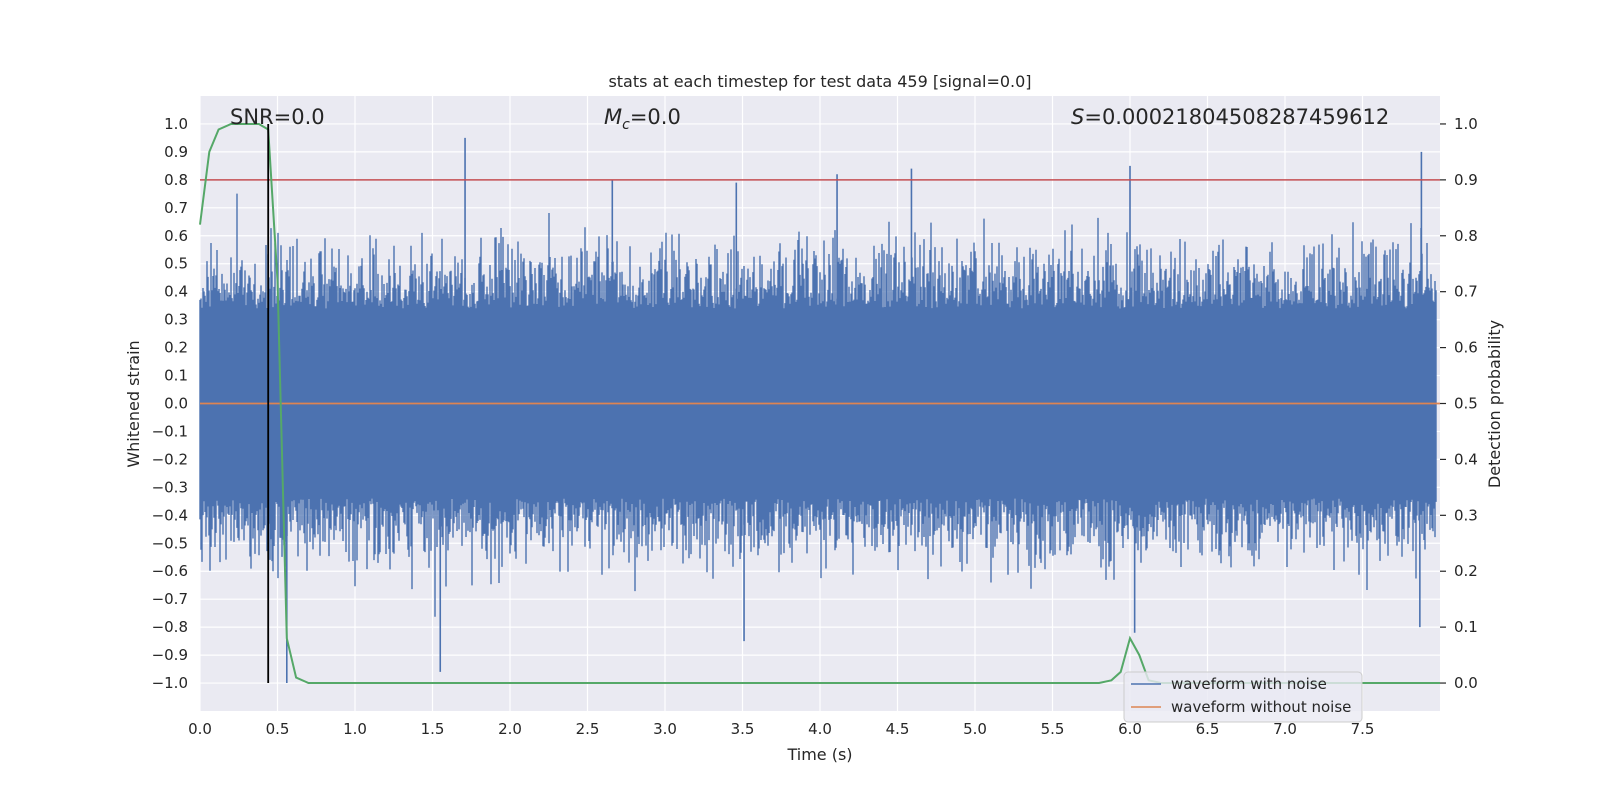  What do you see at coordinates (613, 117) in the screenshot?
I see `chirp-mass-symbol: M` at bounding box center [613, 117].